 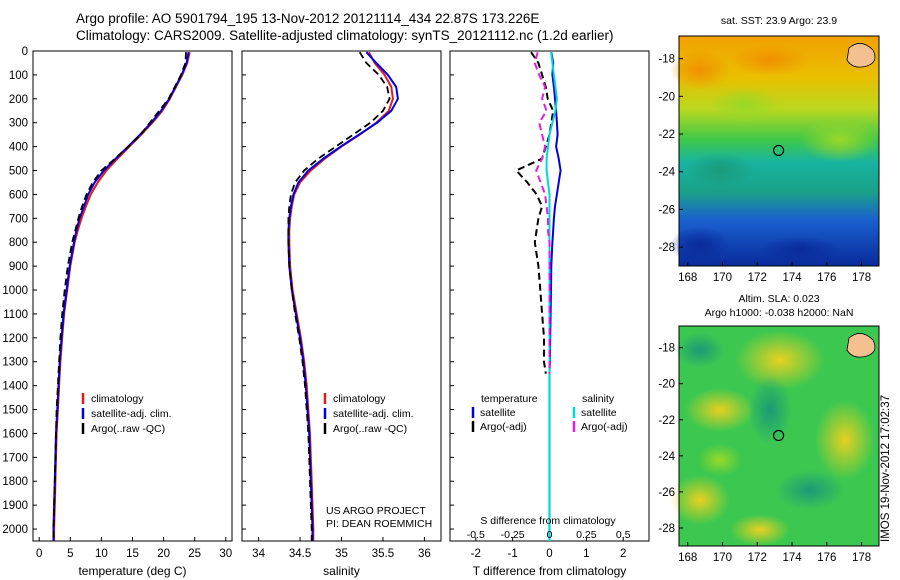 What do you see at coordinates (373, 414) in the screenshot?
I see `salinity-legend-label: satellite-adj. clim.` at bounding box center [373, 414].